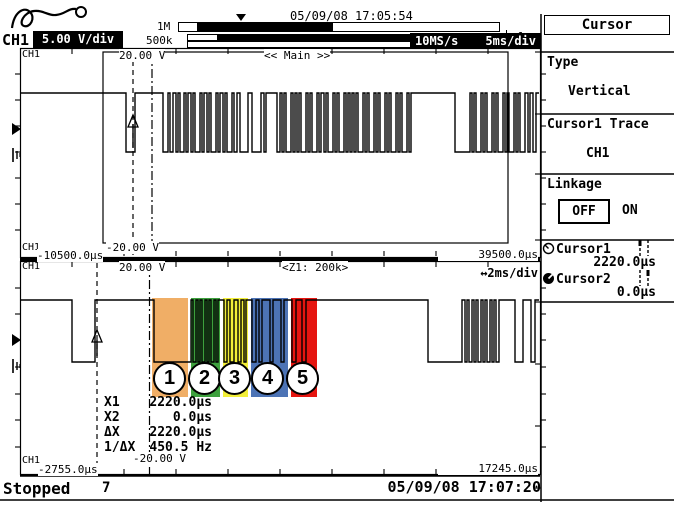 This screenshot has width=674, height=506. I want to click on position-marker-icon, so click(241, 17).